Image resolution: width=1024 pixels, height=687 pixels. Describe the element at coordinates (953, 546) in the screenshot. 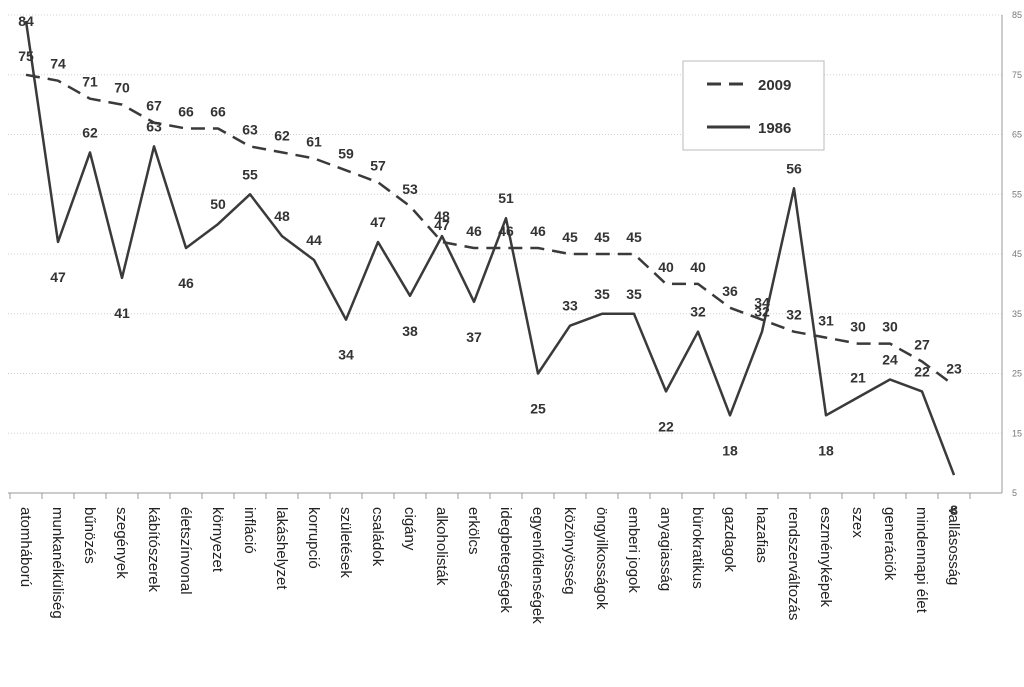

I see `category-label: vallásosság` at that location.